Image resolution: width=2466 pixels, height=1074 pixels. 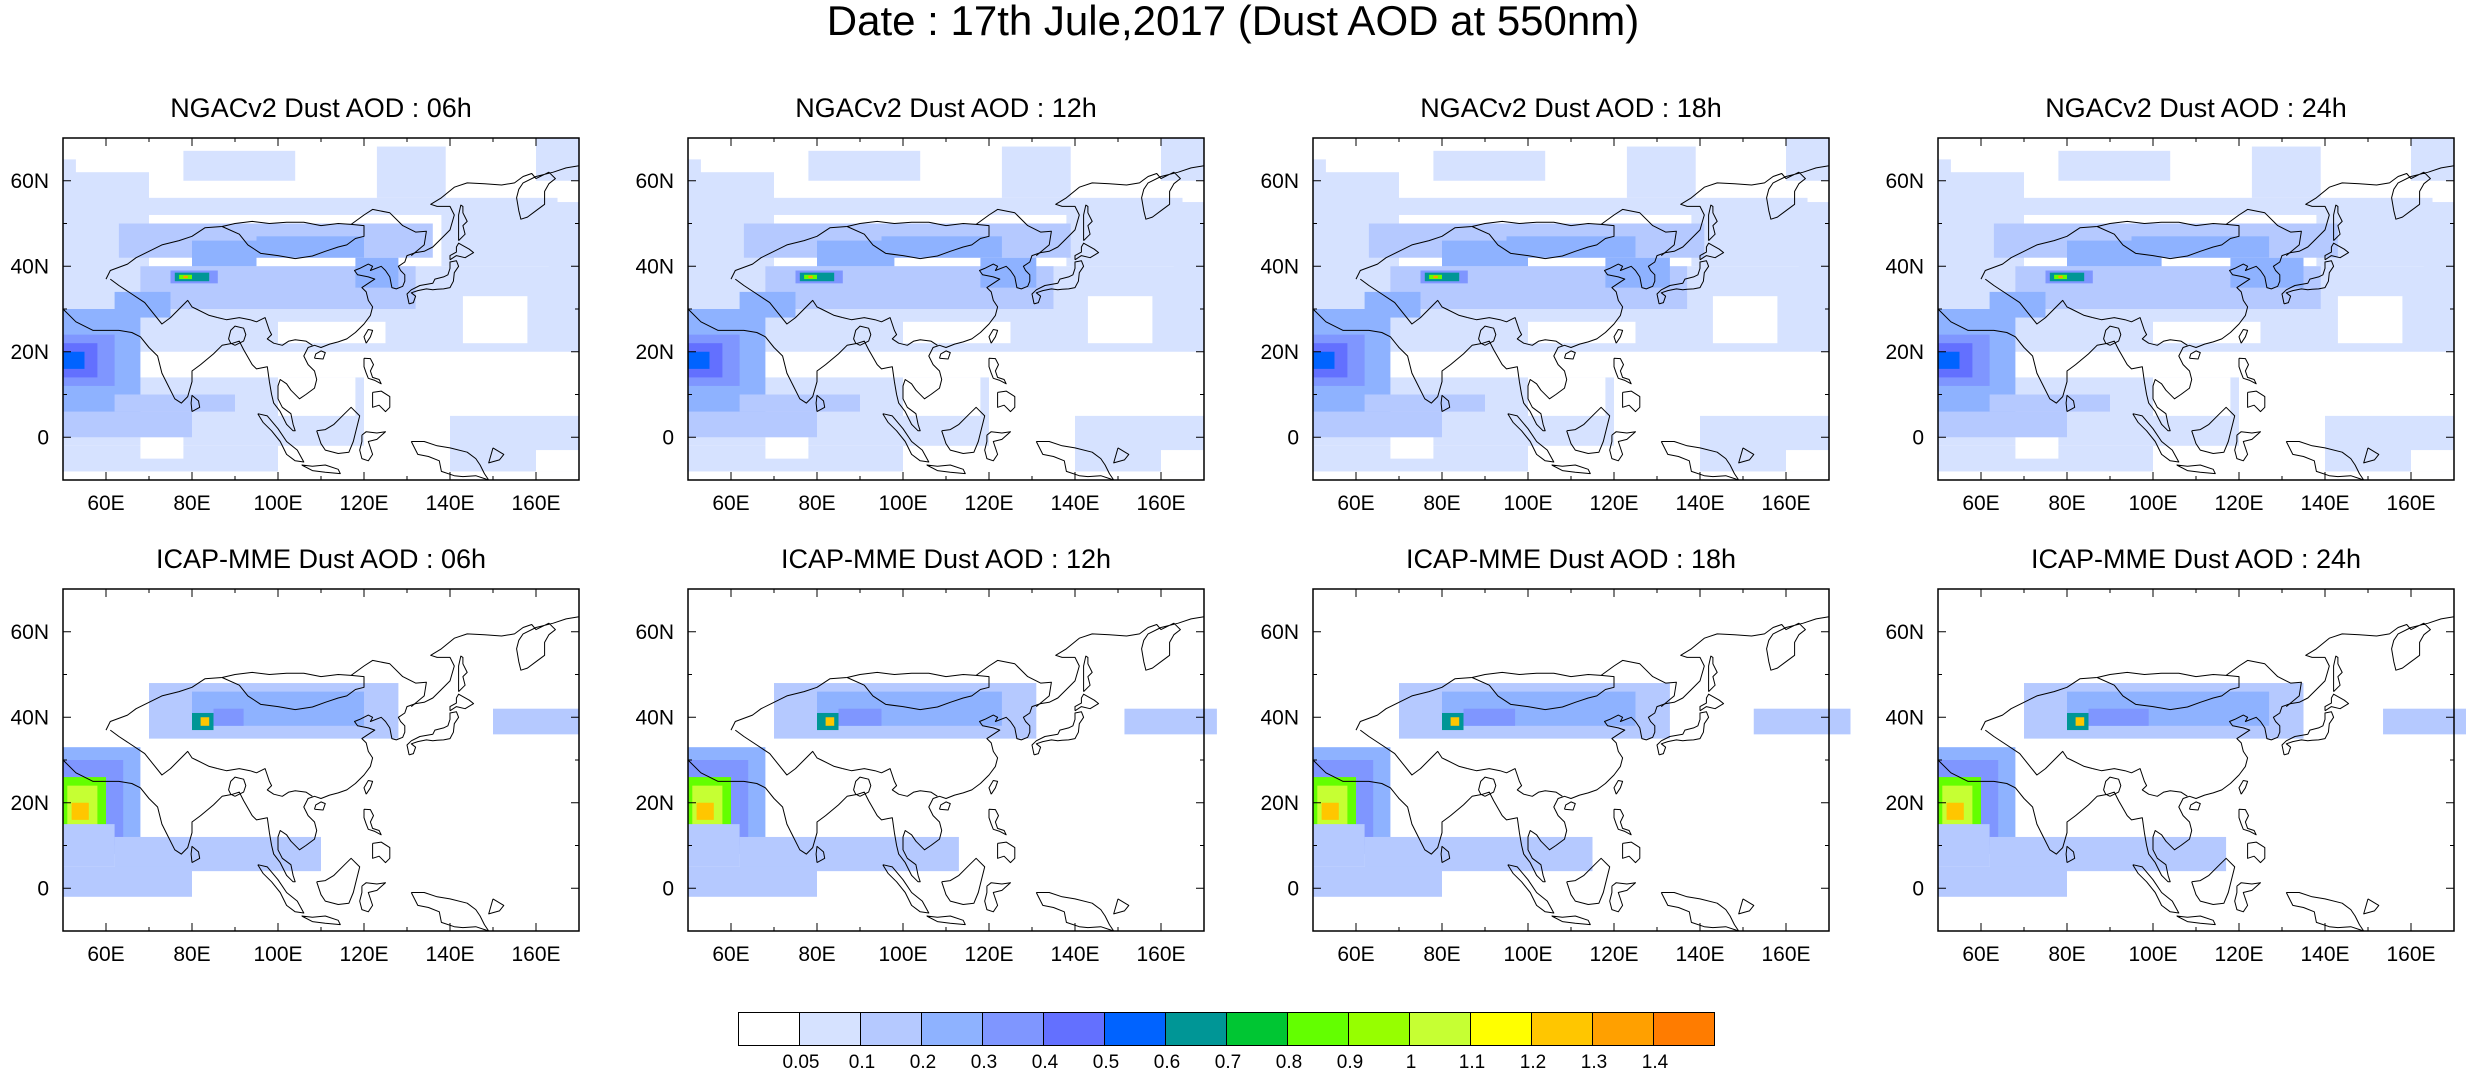 I want to click on panel-title: ICAP-MME Dust AOD : 24h, so click(x=2196, y=559).